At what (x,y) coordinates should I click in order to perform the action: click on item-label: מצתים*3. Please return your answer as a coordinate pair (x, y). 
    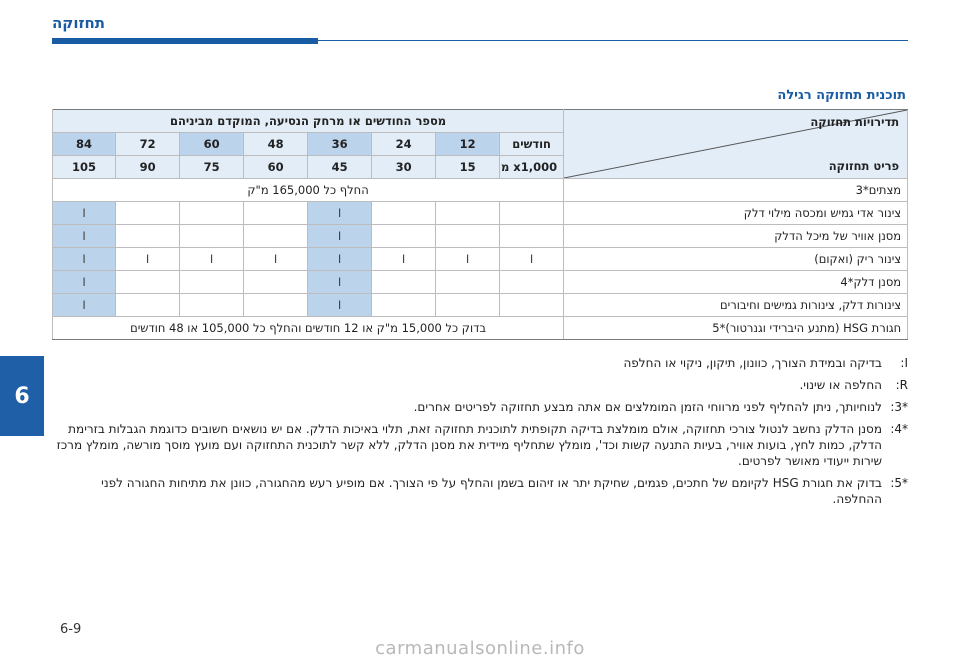
    Looking at the image, I should click on (736, 190).